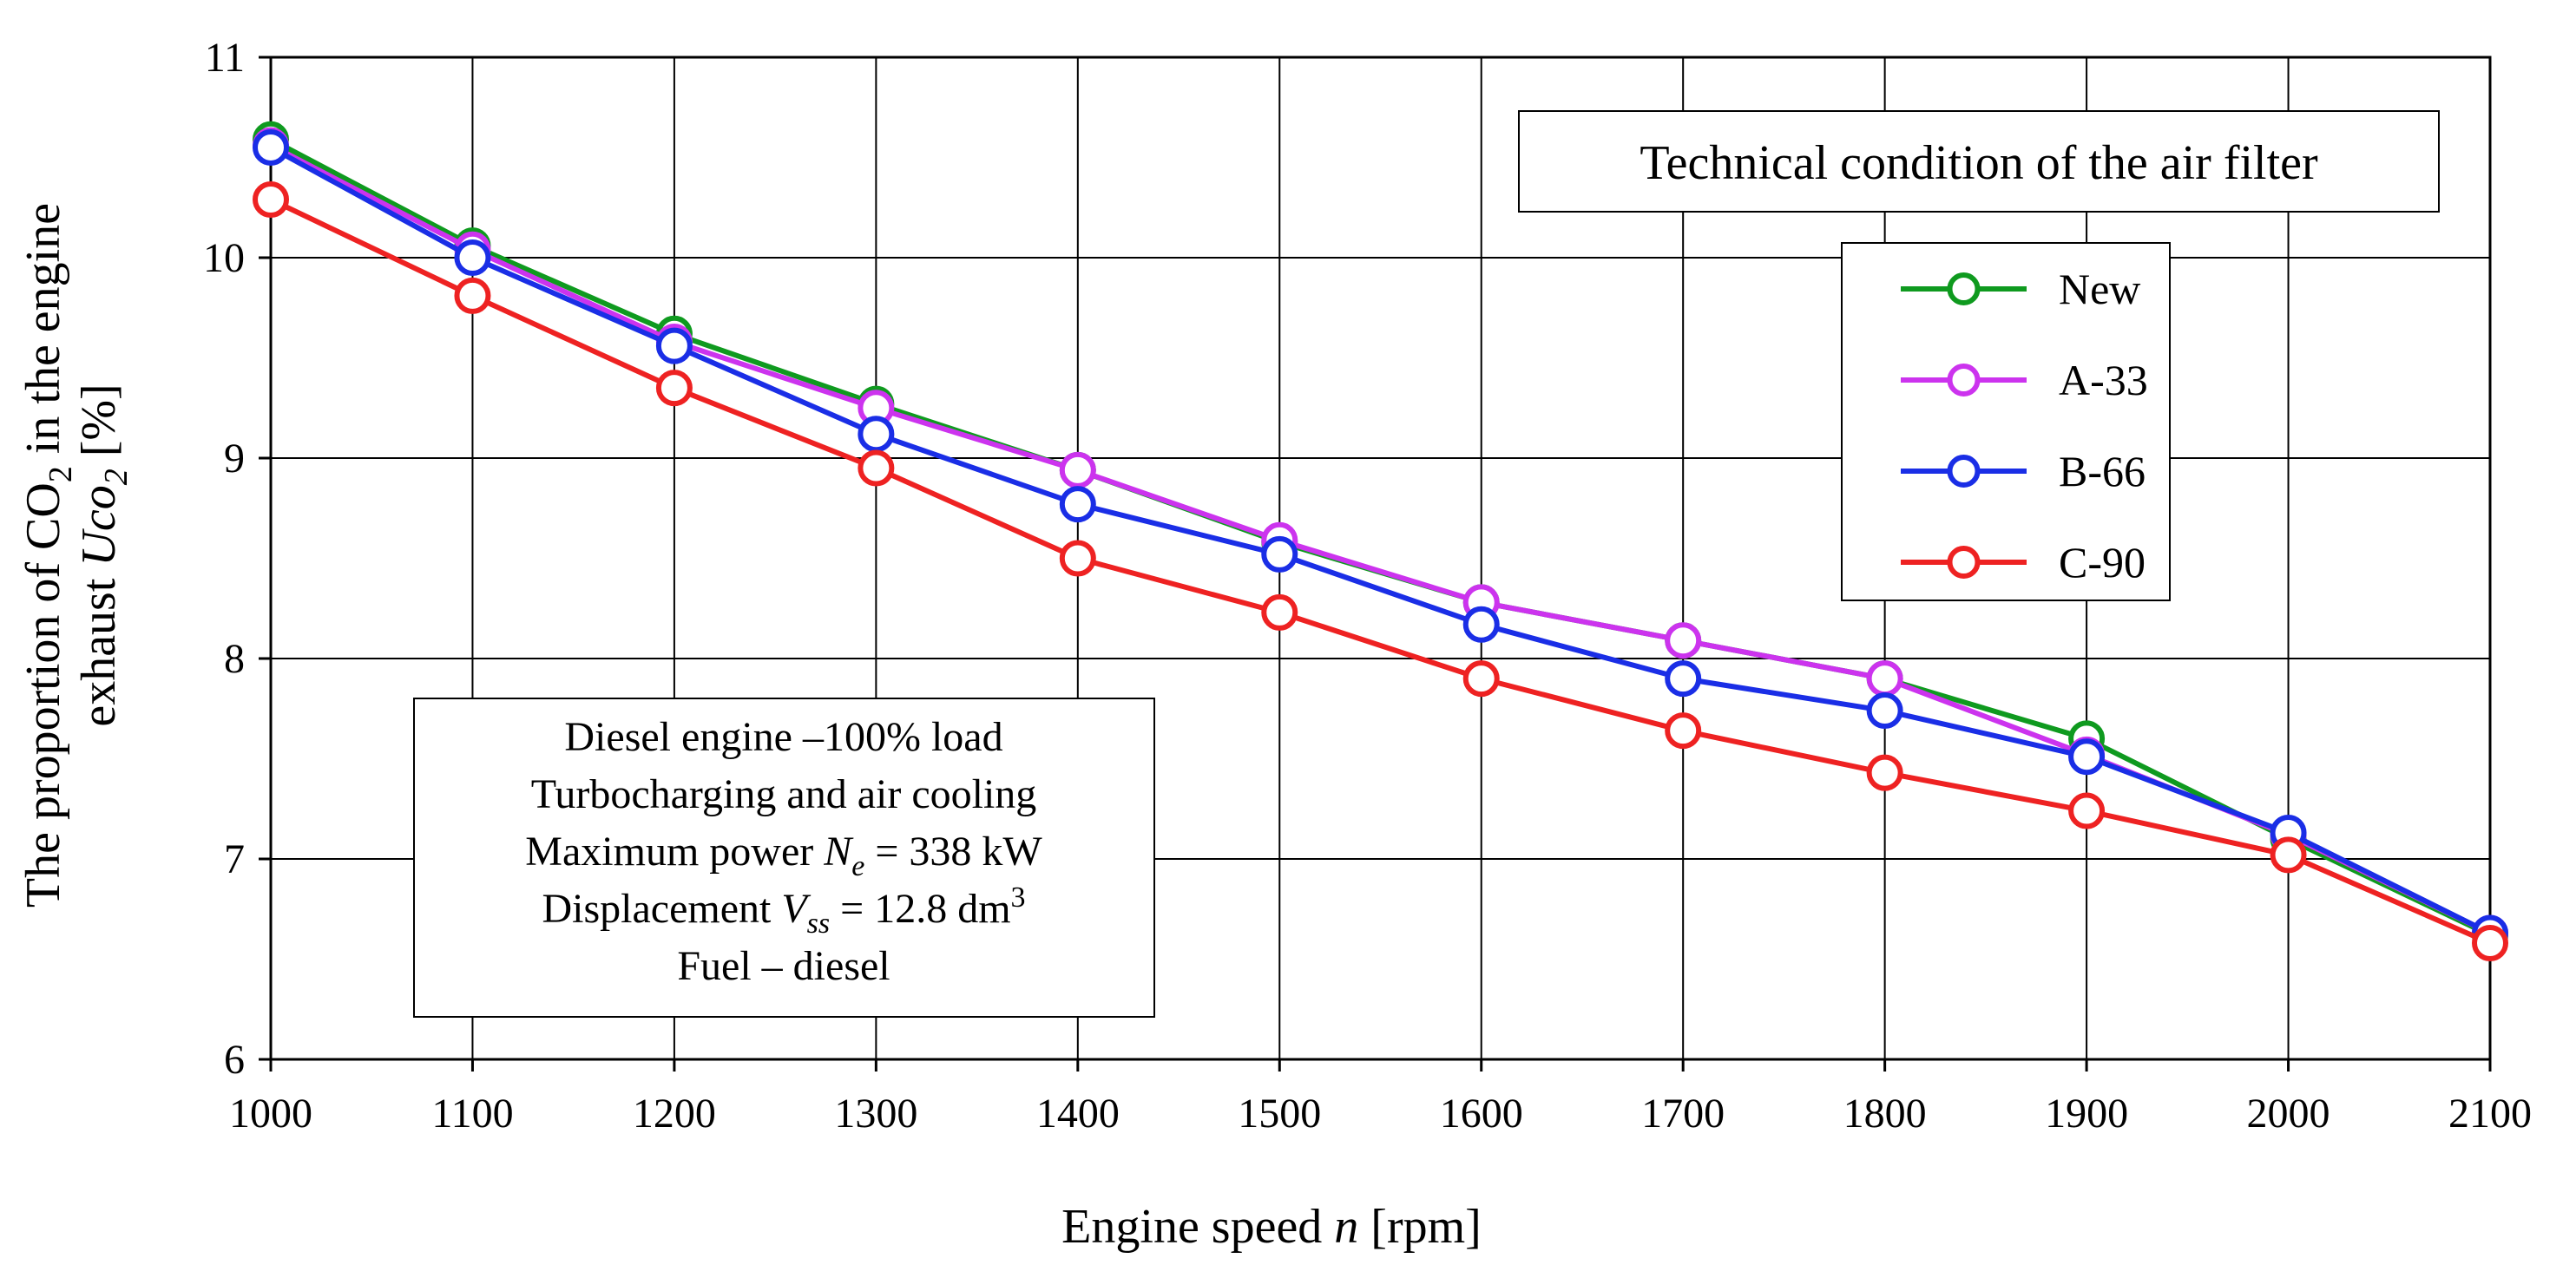  I want to click on x-tick-label: 1300, so click(875, 1114).